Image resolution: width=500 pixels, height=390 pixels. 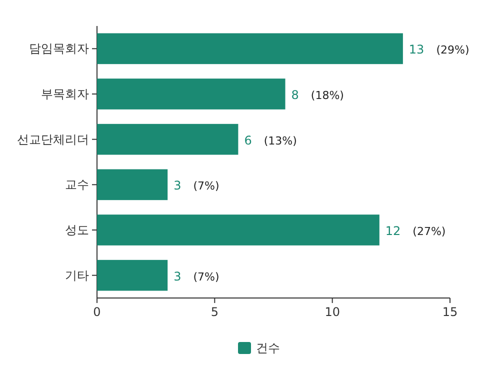 What do you see at coordinates (77, 185) in the screenshot?
I see `y-tick-label: 교수` at bounding box center [77, 185].